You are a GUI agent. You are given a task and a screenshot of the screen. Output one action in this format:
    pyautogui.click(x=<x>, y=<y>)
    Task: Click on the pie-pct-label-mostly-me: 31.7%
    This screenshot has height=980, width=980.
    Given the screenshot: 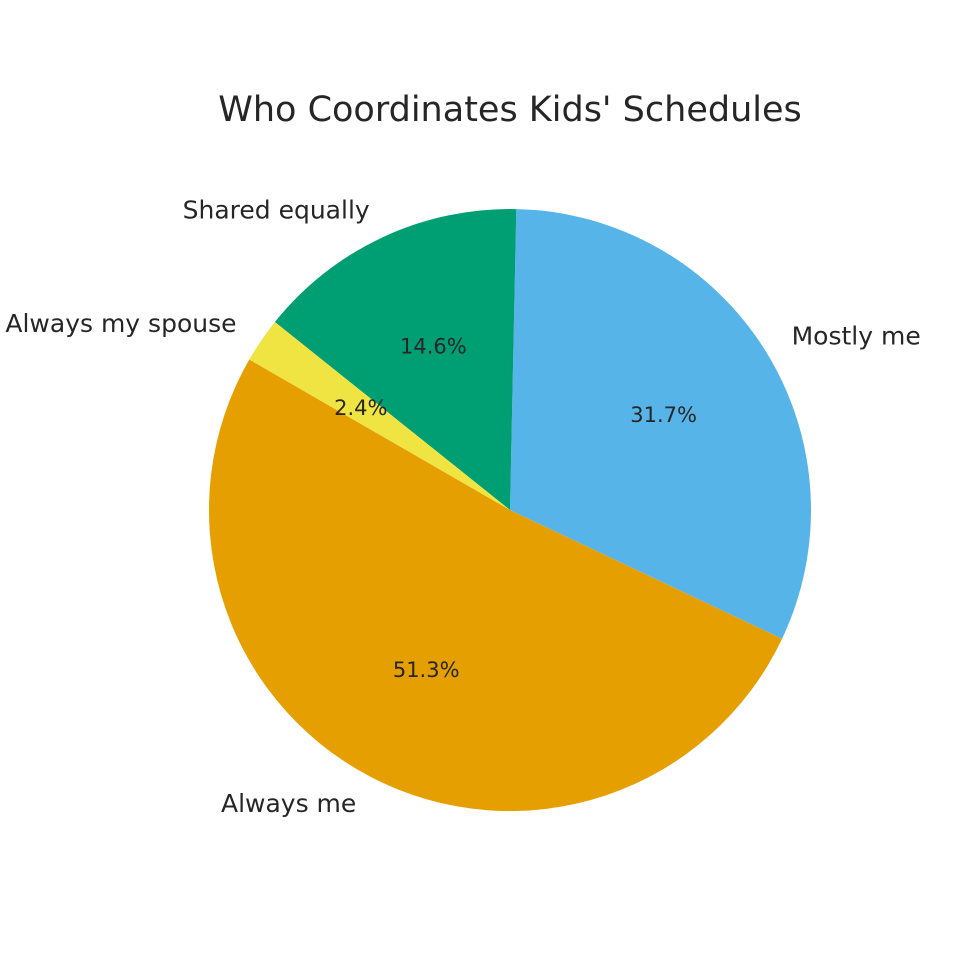 What is the action you would take?
    pyautogui.click(x=663, y=415)
    